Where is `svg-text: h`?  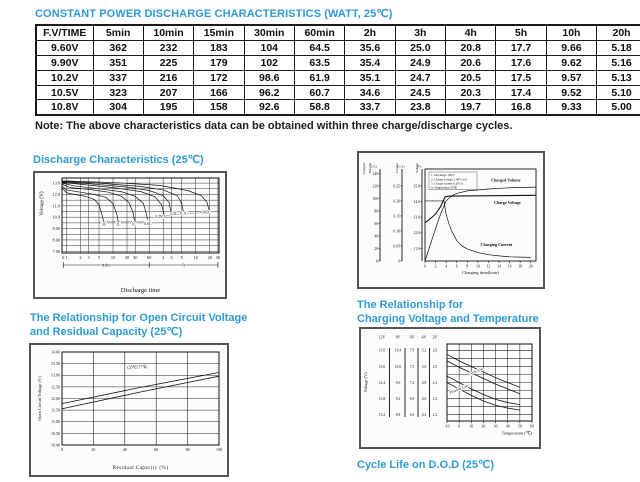 svg-text: h is located at coordinates (183, 266).